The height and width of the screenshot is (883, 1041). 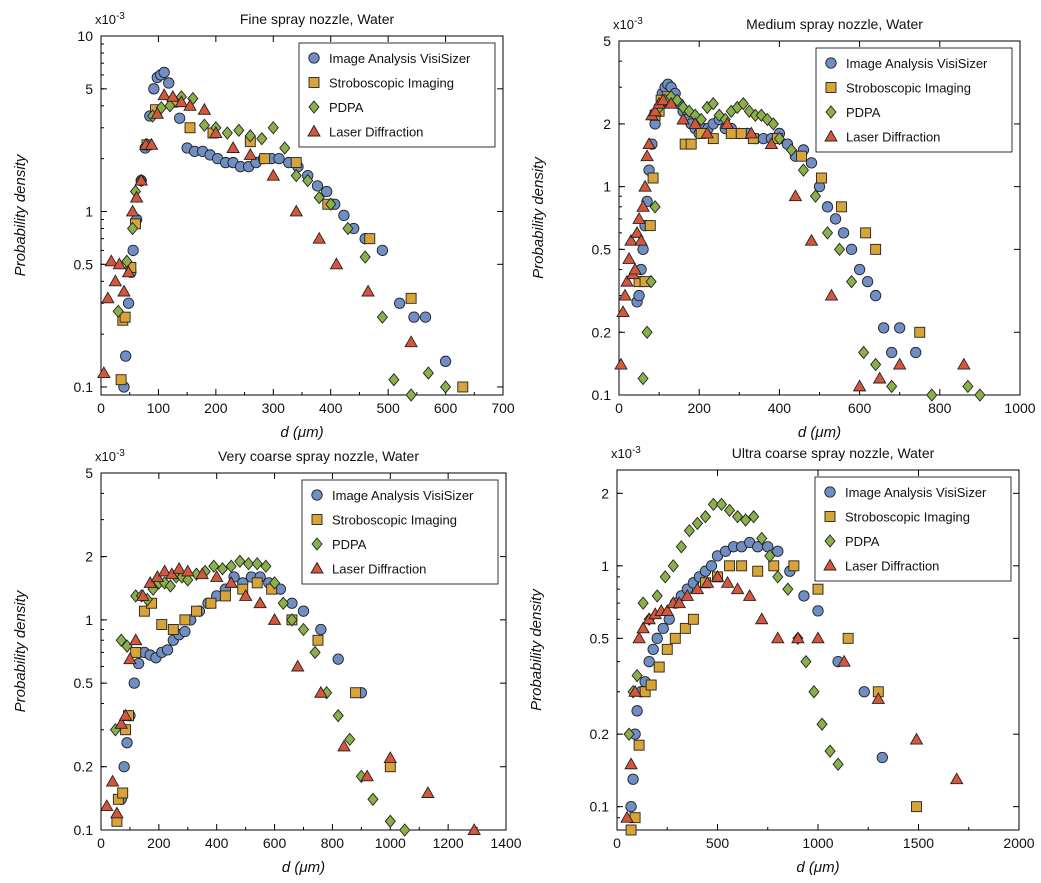 I want to click on legend-label: Stroboscopic Imaging, so click(x=394, y=520).